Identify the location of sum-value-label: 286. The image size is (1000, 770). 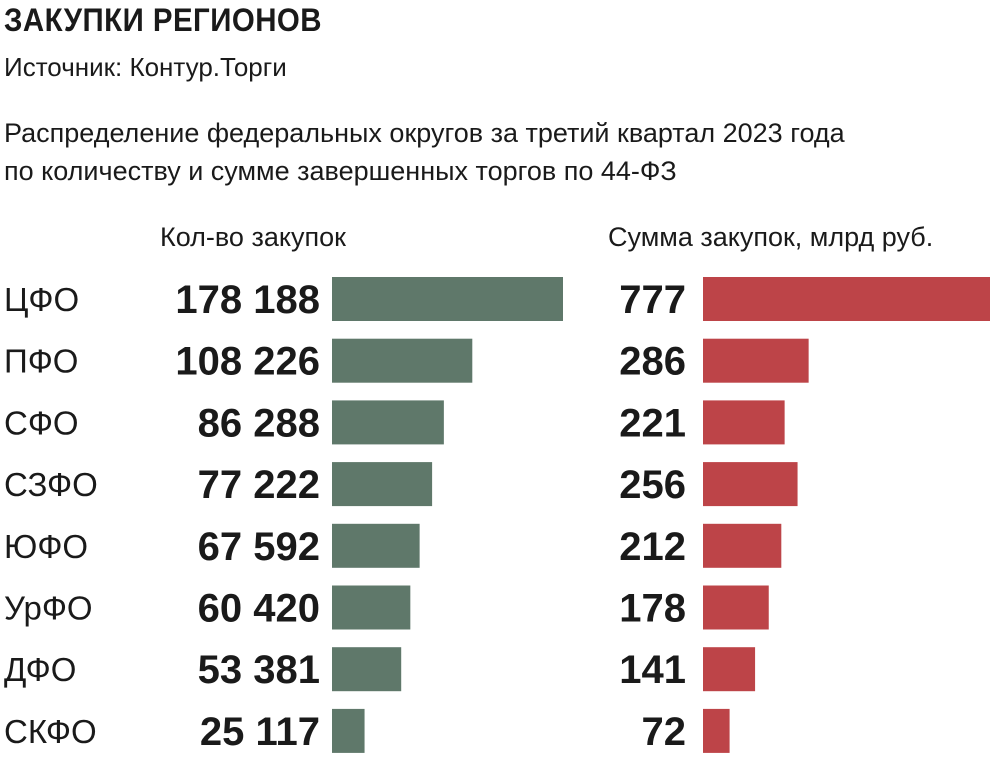
(652, 362).